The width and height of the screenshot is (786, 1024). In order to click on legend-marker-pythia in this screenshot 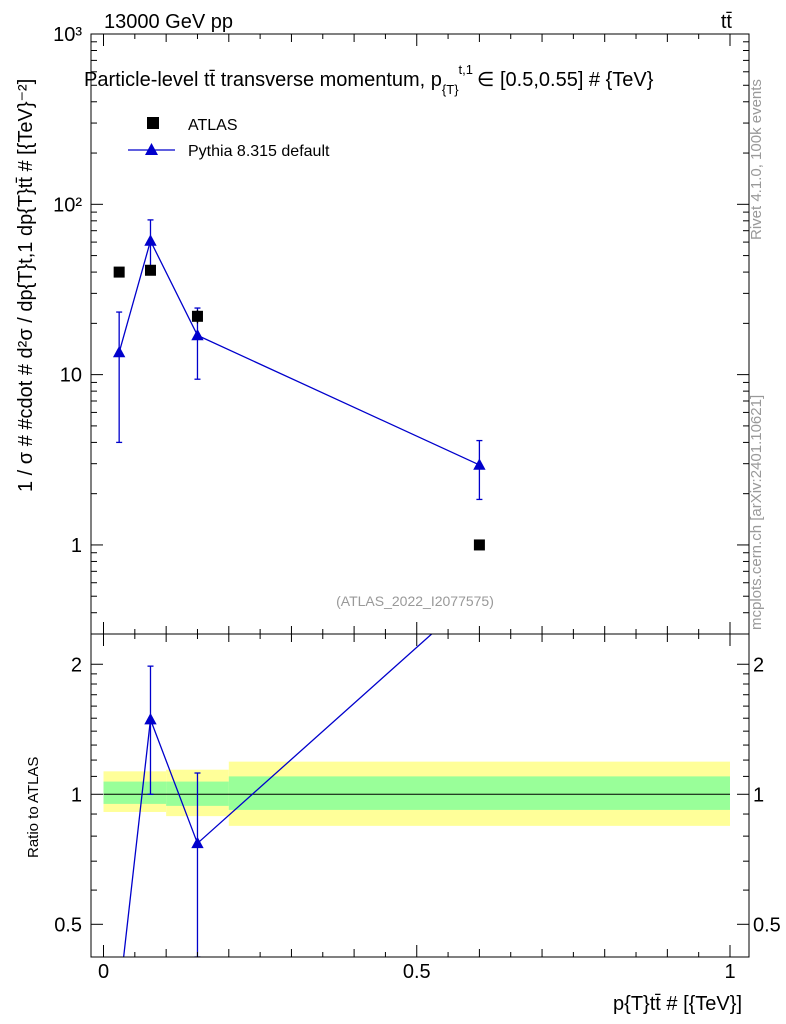, I will do `click(151, 149)`.